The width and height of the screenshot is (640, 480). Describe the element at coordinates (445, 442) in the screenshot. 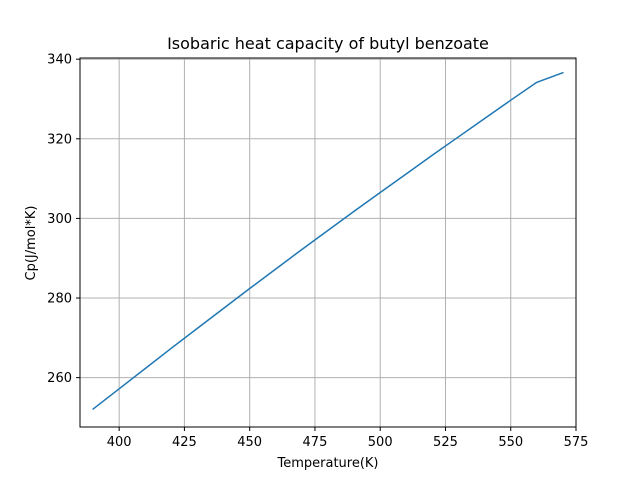

I see `x-tick-label: 525` at that location.